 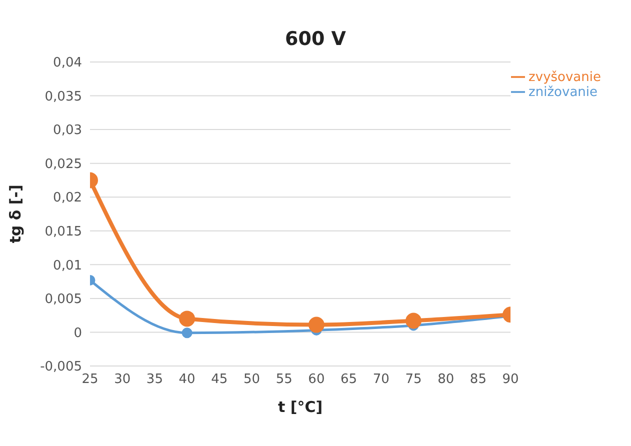 What do you see at coordinates (300, 407) in the screenshot?
I see `x-axis-title: t [°C]` at bounding box center [300, 407].